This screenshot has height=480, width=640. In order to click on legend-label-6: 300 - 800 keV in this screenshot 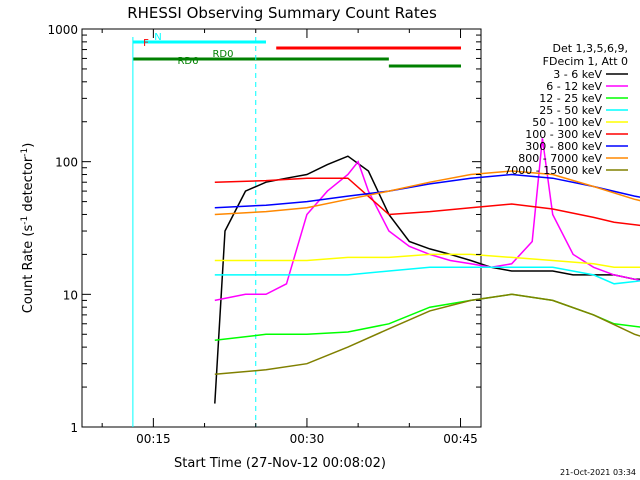, I will do `click(563, 146)`.